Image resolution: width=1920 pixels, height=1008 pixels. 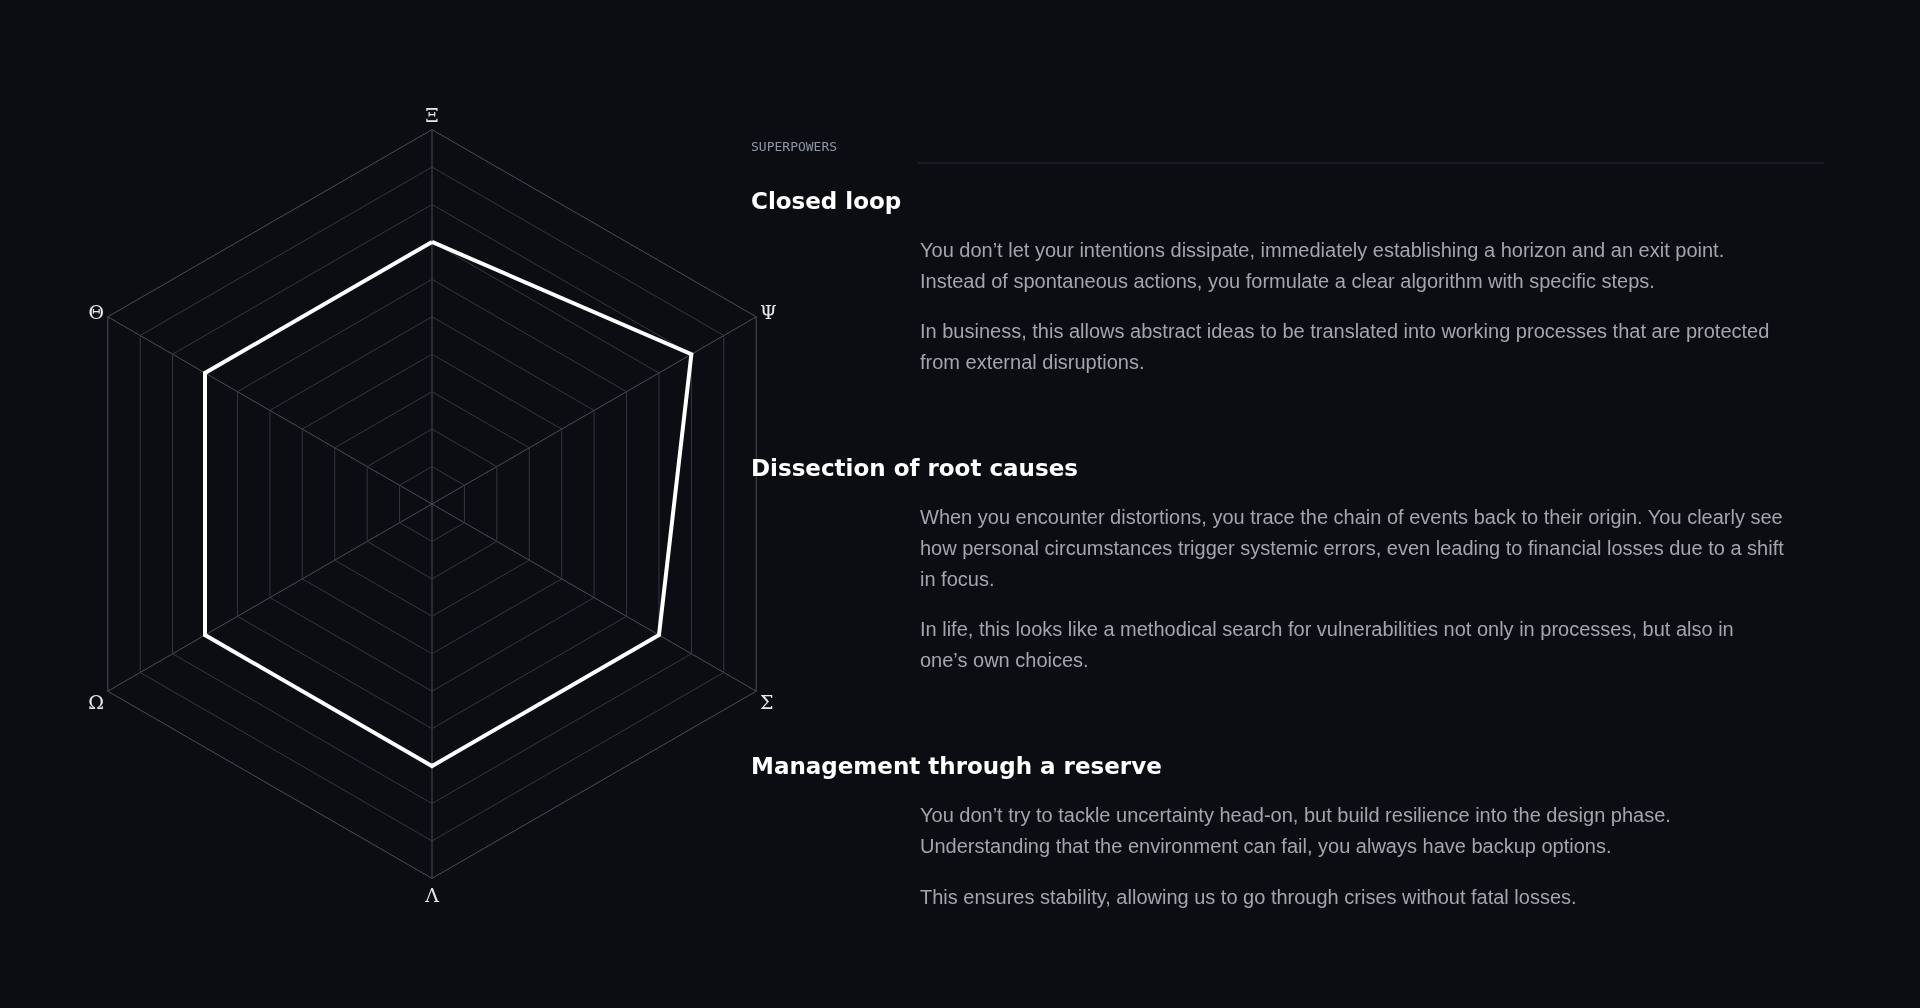 What do you see at coordinates (768, 311) in the screenshot?
I see `spoke-label: Ψ` at bounding box center [768, 311].